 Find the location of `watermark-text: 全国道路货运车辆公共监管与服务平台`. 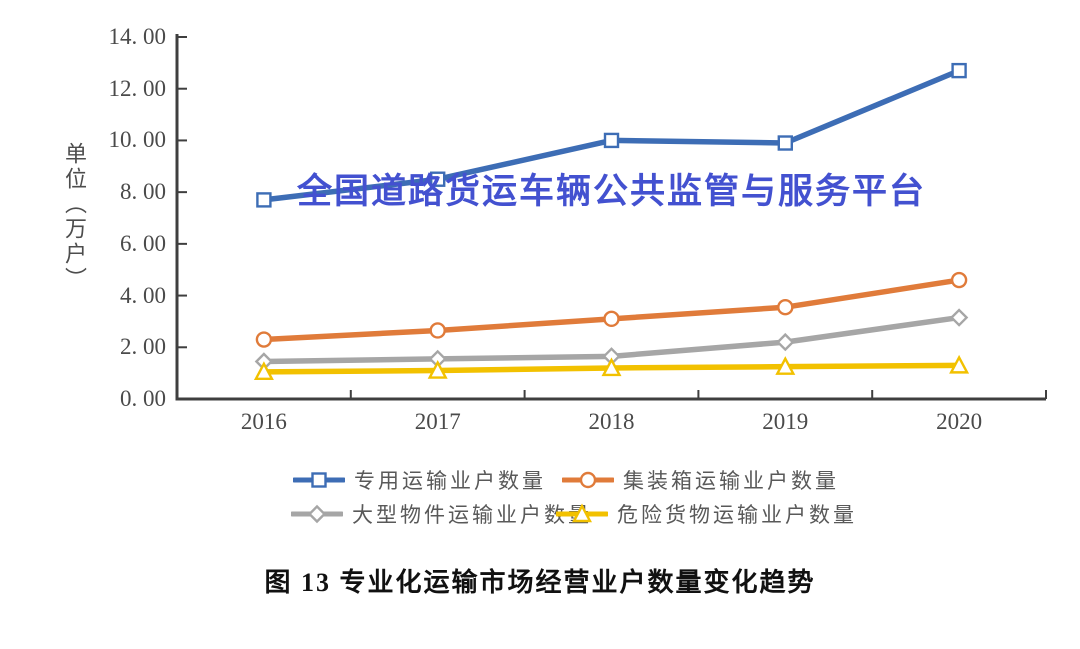

watermark-text: 全国道路货运车辆公共监管与服务平台 is located at coordinates (612, 192).